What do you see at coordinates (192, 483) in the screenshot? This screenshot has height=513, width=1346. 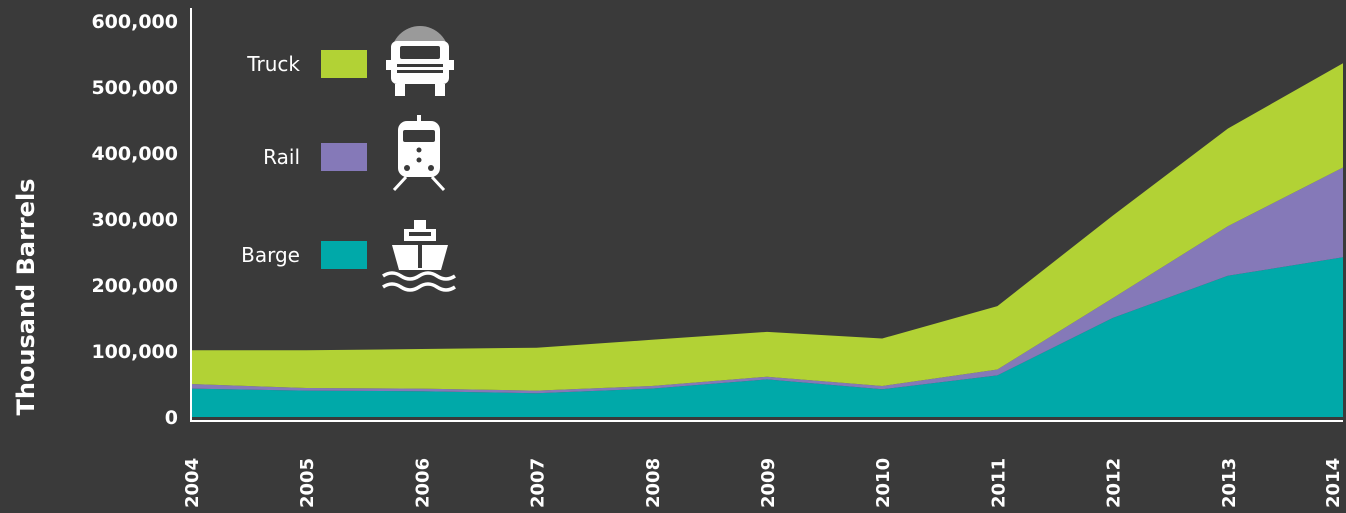 I see `x-tick-label: 2004` at bounding box center [192, 483].